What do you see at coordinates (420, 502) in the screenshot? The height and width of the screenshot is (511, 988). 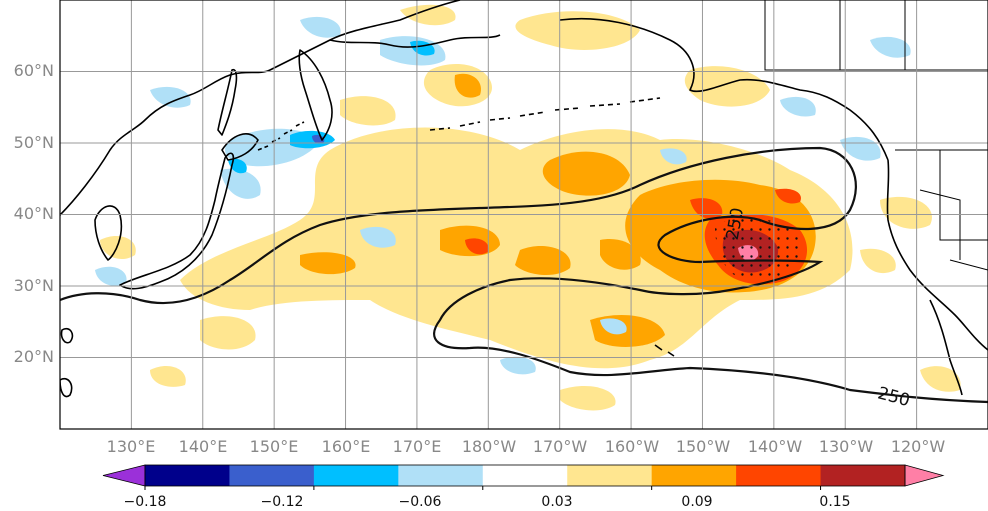 I see `colorbar-label-minus-0-06: −0.06` at bounding box center [420, 502].